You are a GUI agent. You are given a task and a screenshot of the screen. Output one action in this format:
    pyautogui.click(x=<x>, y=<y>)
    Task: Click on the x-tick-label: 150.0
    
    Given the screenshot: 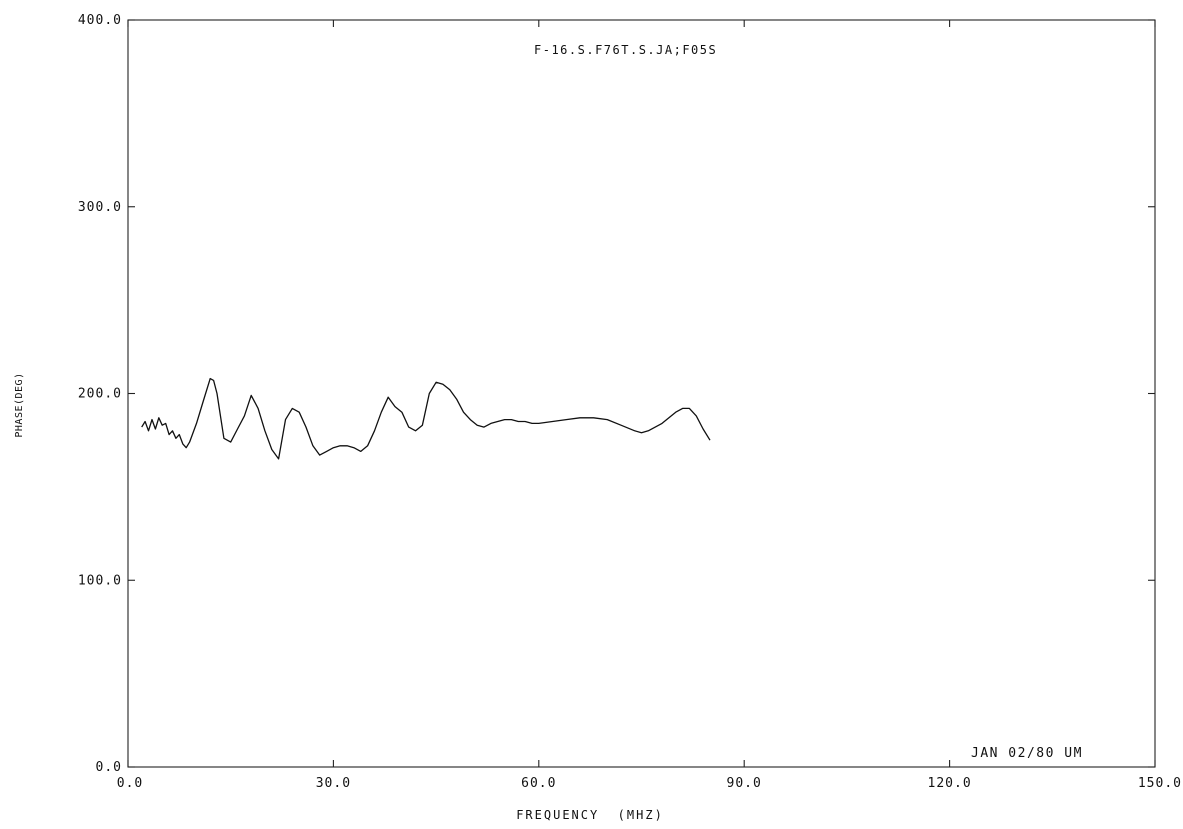 What is the action you would take?
    pyautogui.click(x=1160, y=783)
    